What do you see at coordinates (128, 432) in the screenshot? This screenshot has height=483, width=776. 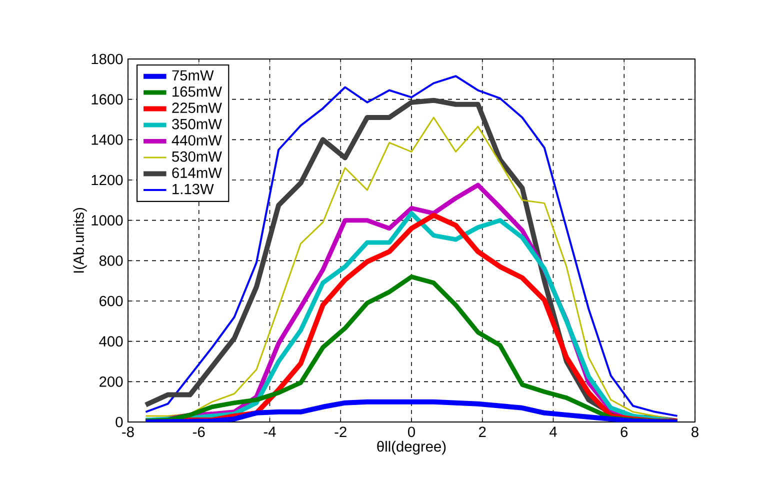 I see `x-tick-label: -8` at bounding box center [128, 432].